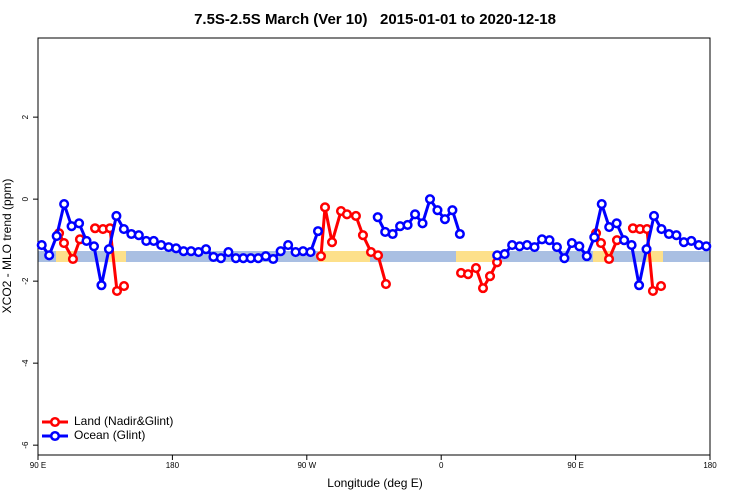  What do you see at coordinates (25, 363) in the screenshot?
I see `y-tick-label: -4` at bounding box center [25, 363].